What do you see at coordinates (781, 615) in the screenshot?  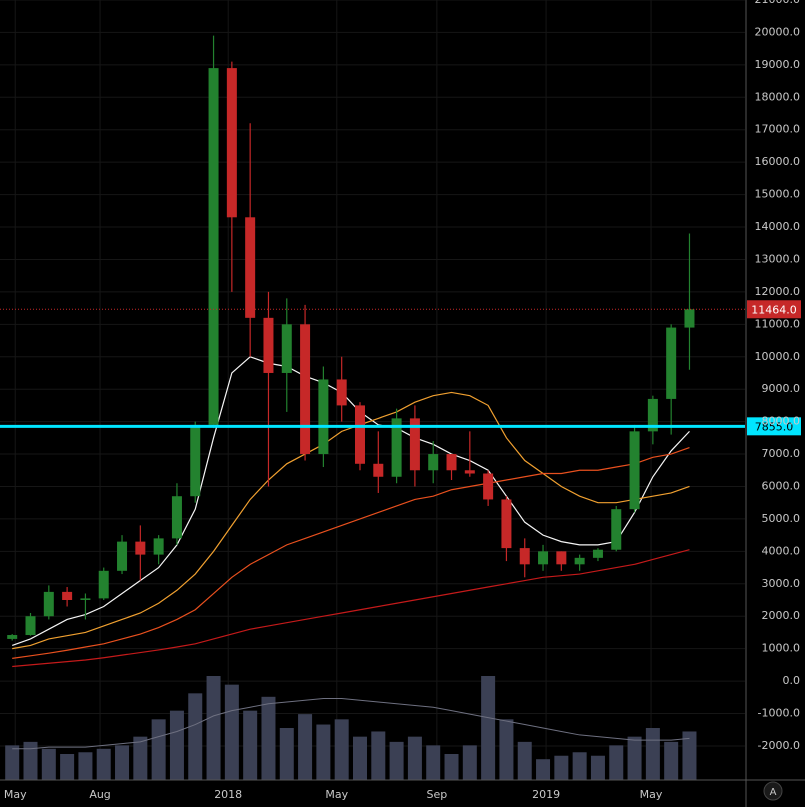 I see `y-tick-label: 2000.0` at bounding box center [781, 615].